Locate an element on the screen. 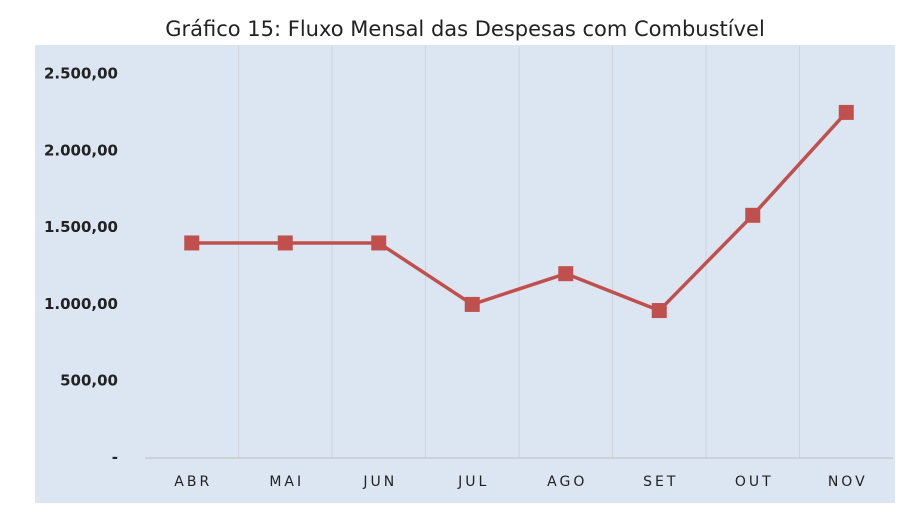 This screenshot has height=505, width=910. y-tick-label: 2.500,00 is located at coordinates (81, 74).